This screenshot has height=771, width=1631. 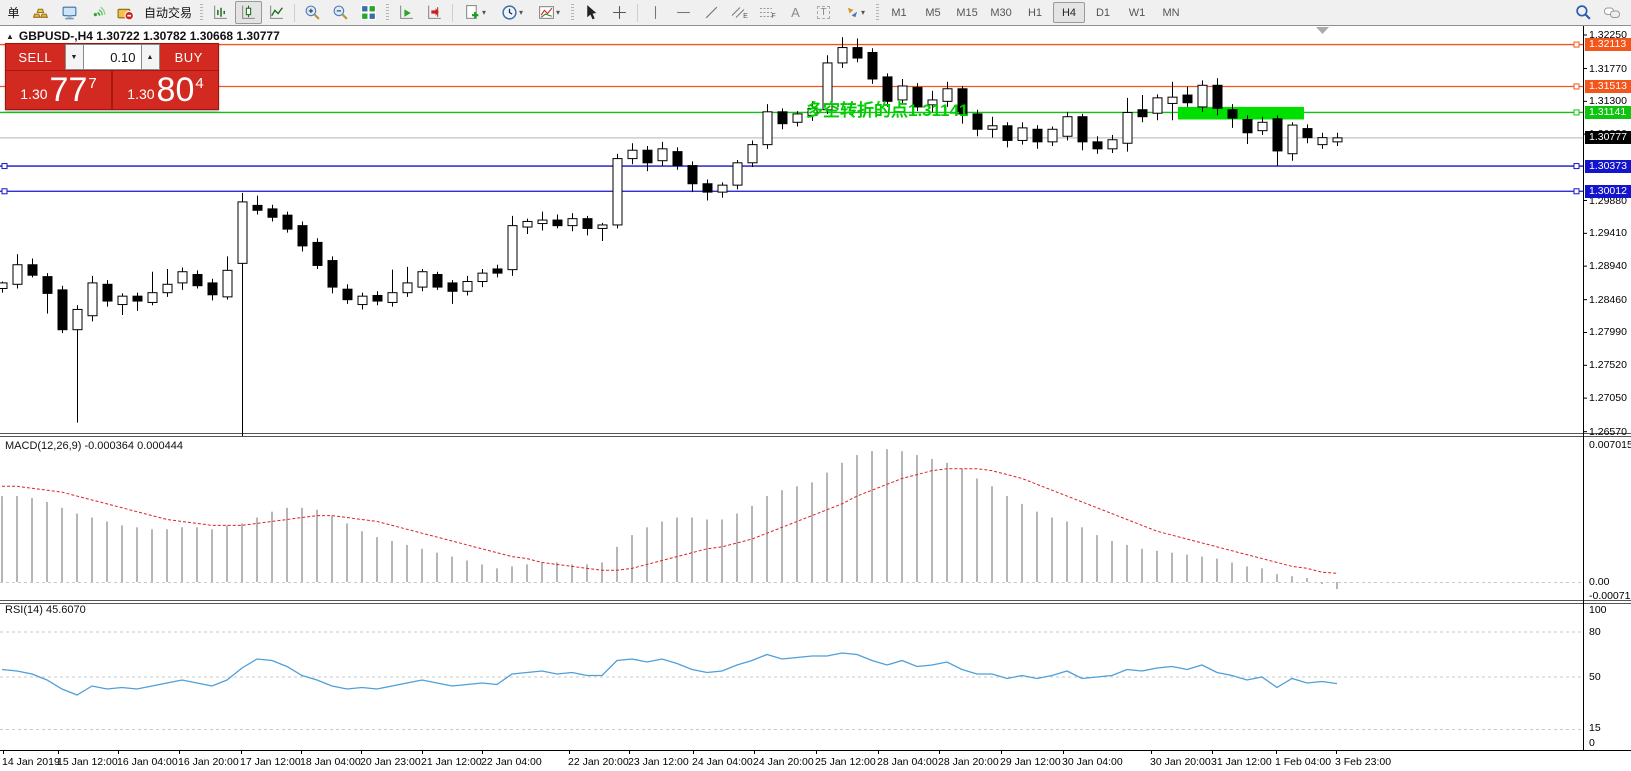 I want to click on chart-shift-glyph, so click(x=434, y=12).